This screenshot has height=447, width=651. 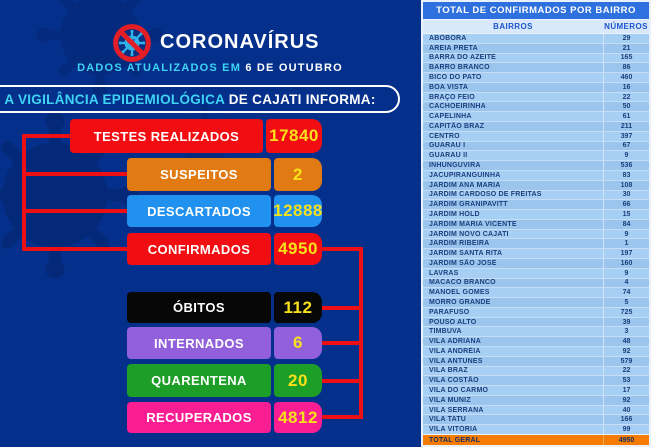 What do you see at coordinates (298, 307) in the screenshot?
I see `stat-value: 112` at bounding box center [298, 307].